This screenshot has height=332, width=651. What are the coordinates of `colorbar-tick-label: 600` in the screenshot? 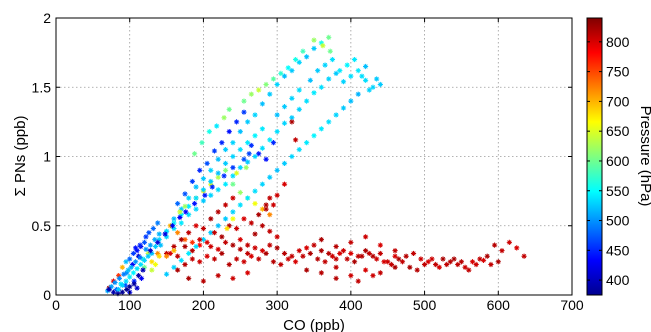 It's located at (618, 161).